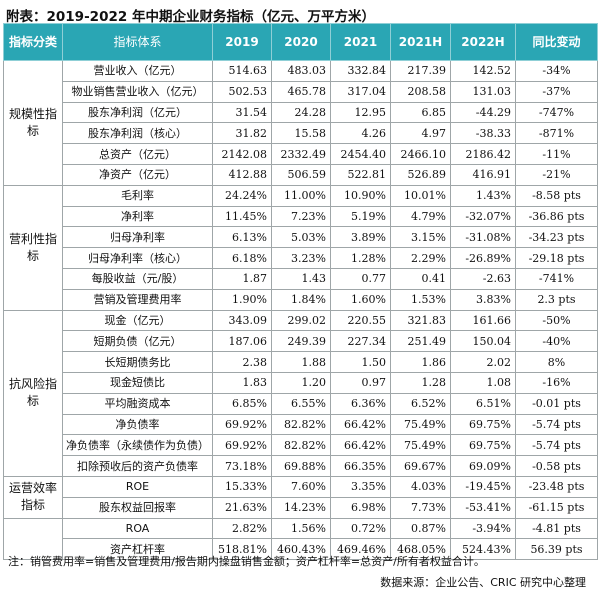  What do you see at coordinates (556, 216) in the screenshot?
I see `yoy-cell: -36.86 pts` at bounding box center [556, 216].